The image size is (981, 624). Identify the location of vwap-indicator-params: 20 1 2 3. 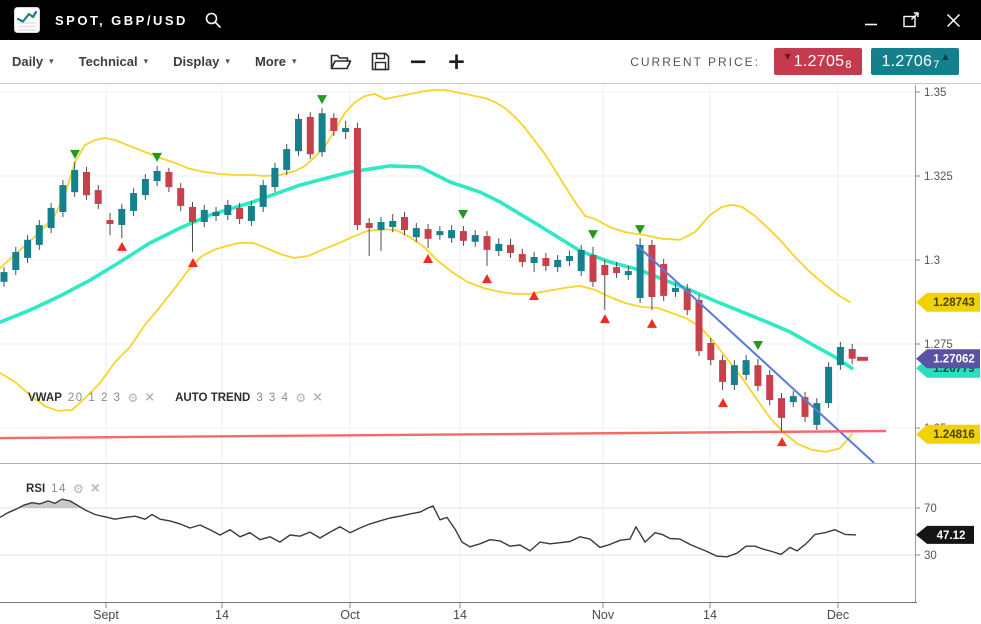
(94, 397).